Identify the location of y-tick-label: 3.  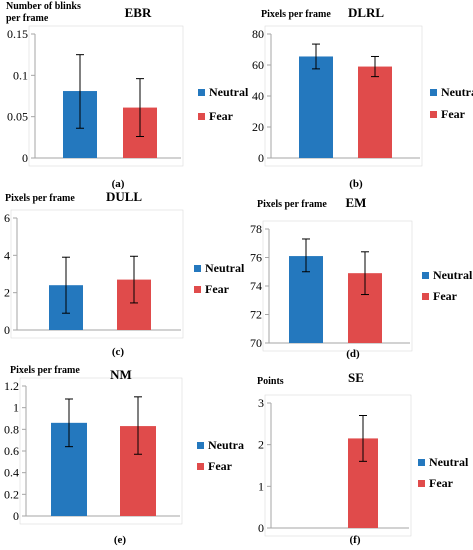
(261, 403).